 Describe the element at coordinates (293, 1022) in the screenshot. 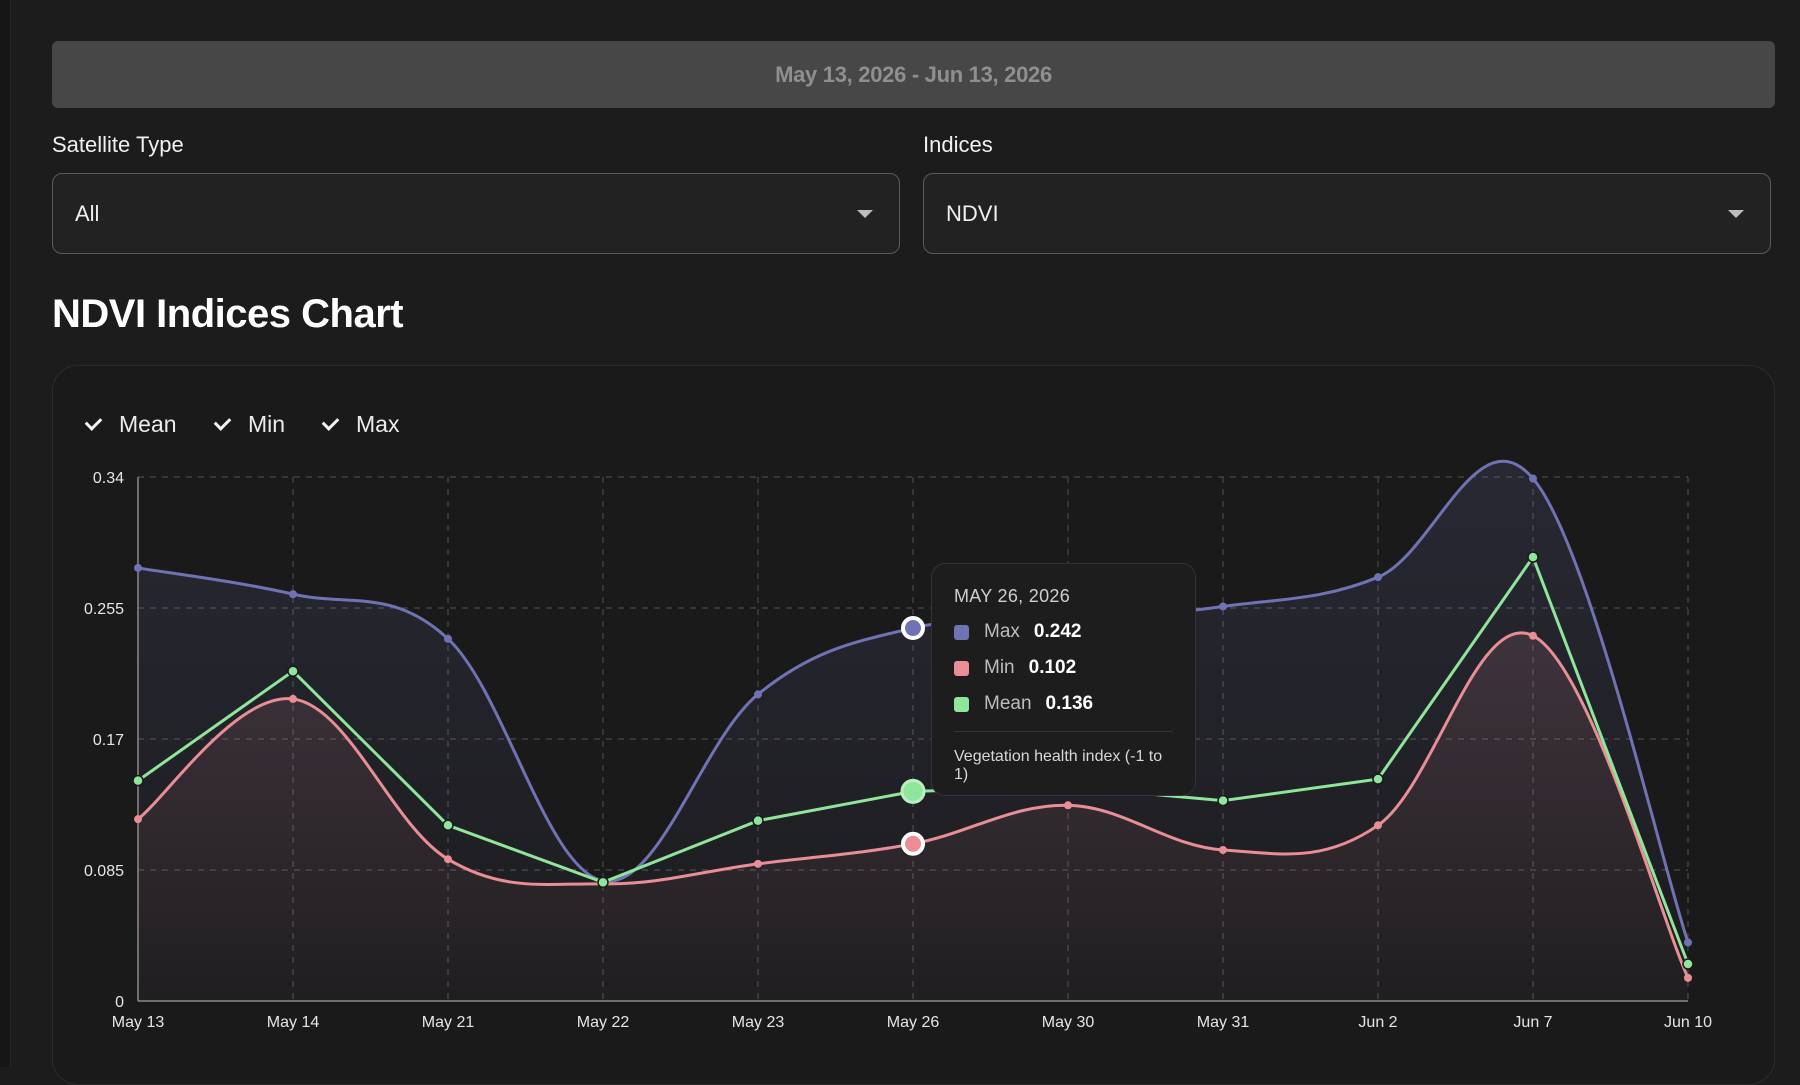

I see `x-tick-label: May 14` at that location.